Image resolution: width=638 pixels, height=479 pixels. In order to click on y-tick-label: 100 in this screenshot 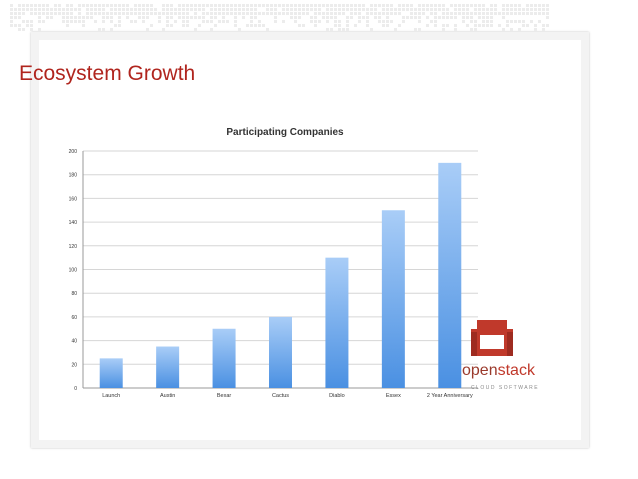, I will do `click(73, 271)`.